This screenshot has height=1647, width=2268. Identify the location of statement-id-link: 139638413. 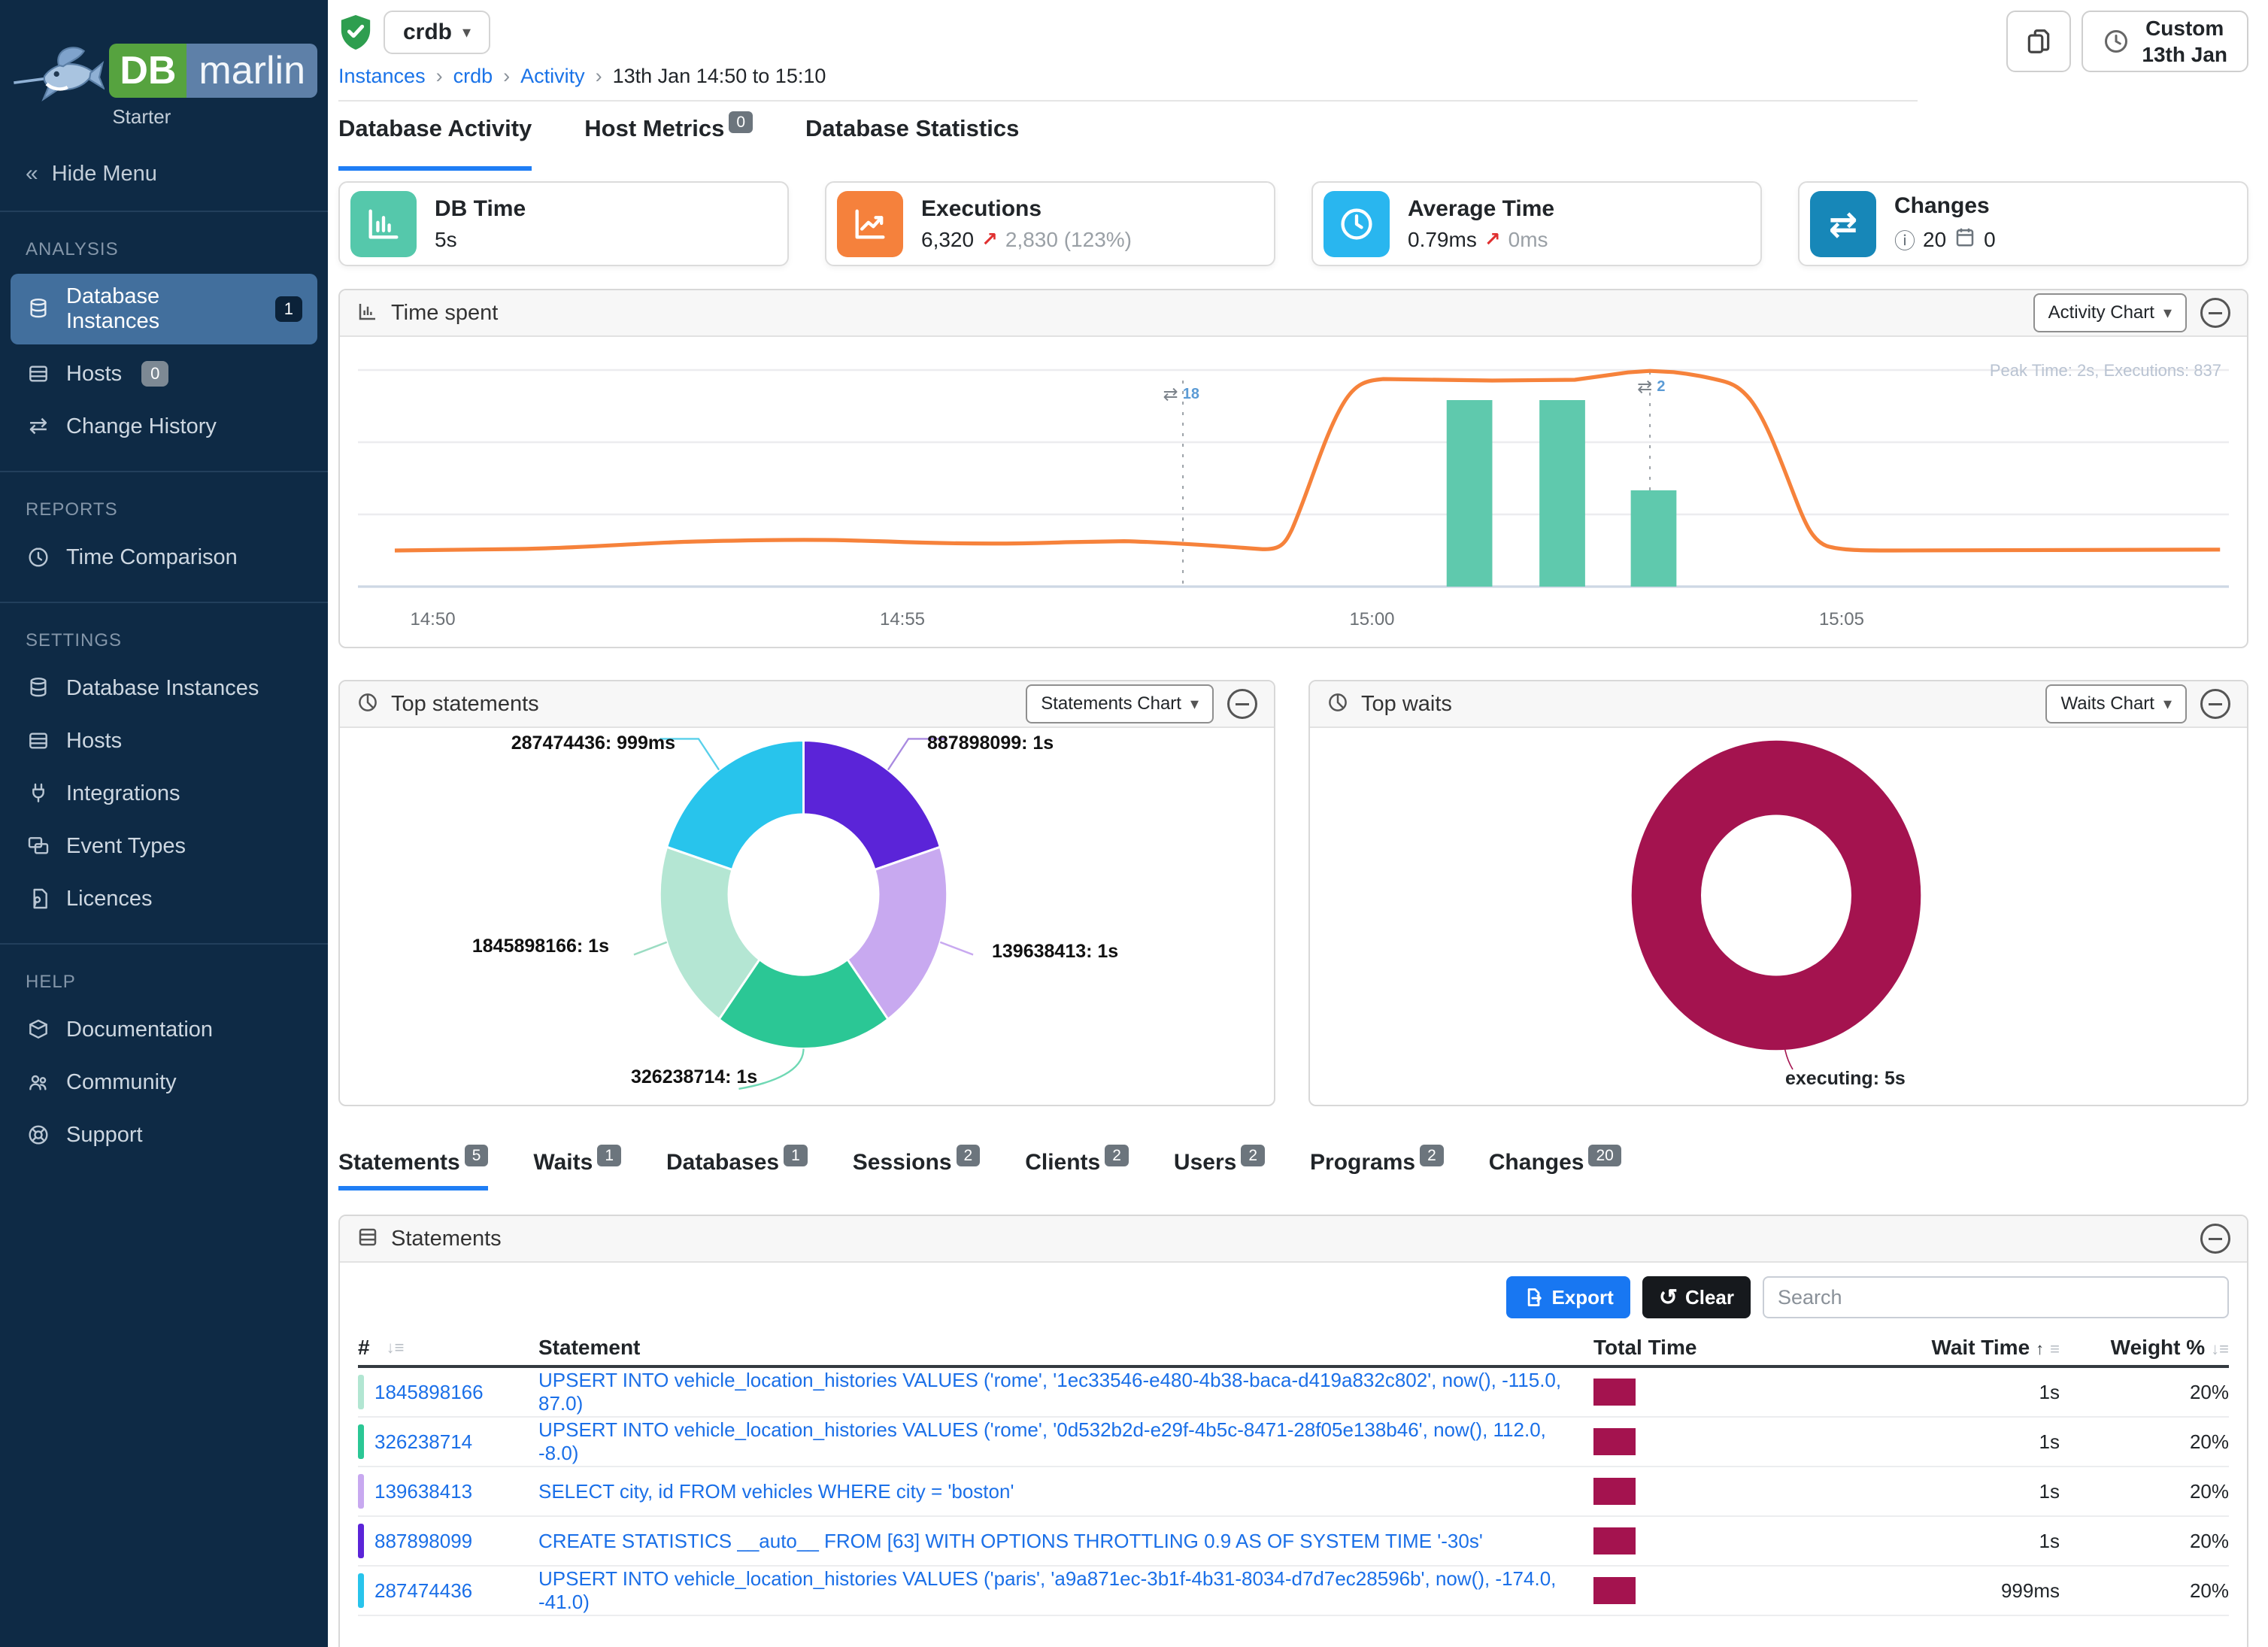
(423, 1491).